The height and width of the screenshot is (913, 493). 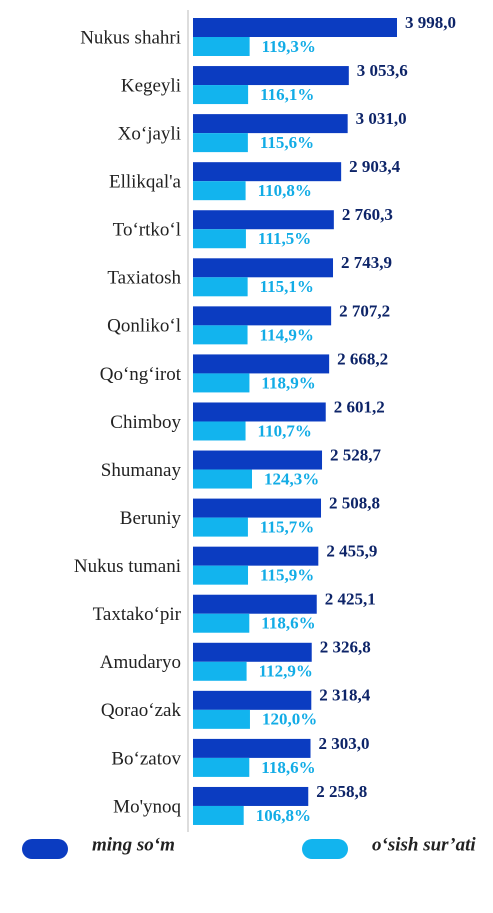 I want to click on value-label: 3 031,0, so click(x=381, y=118).